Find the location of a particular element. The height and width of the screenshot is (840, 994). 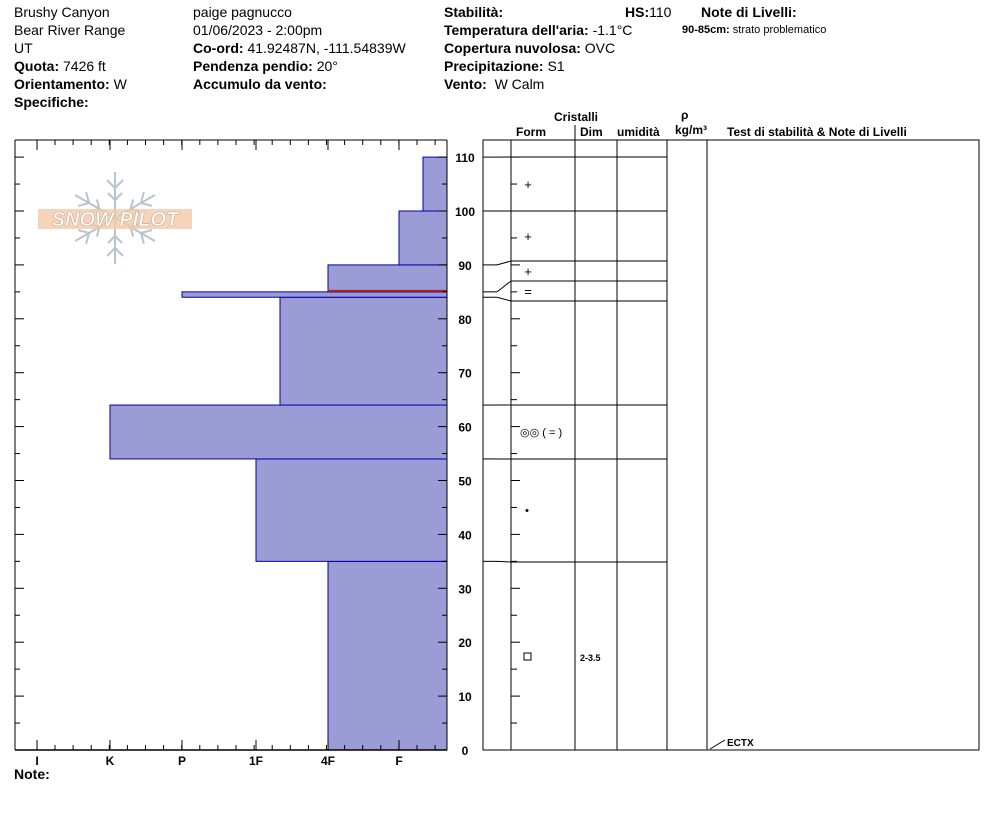

cloud: Copertura nuvolosa: OVC is located at coordinates (529, 48).